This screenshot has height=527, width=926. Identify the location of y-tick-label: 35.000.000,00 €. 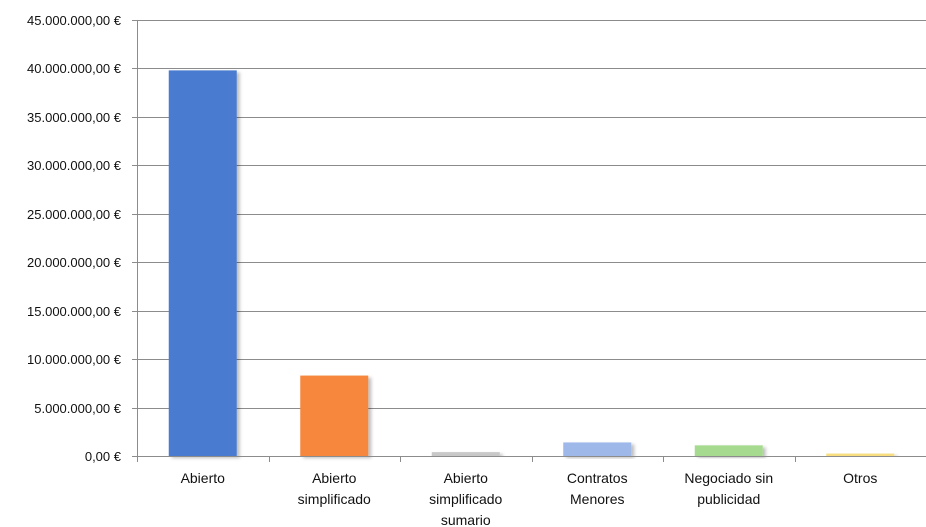
(74, 117).